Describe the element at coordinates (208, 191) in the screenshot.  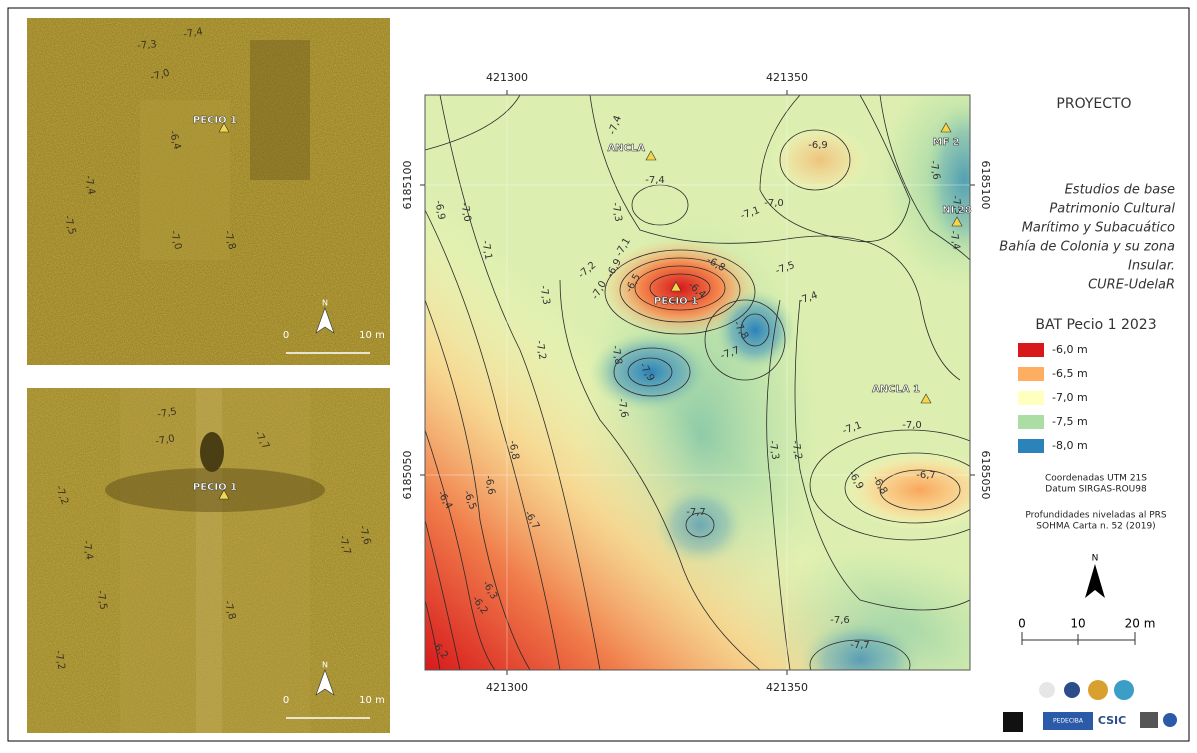
I see `sonar-image-top` at that location.